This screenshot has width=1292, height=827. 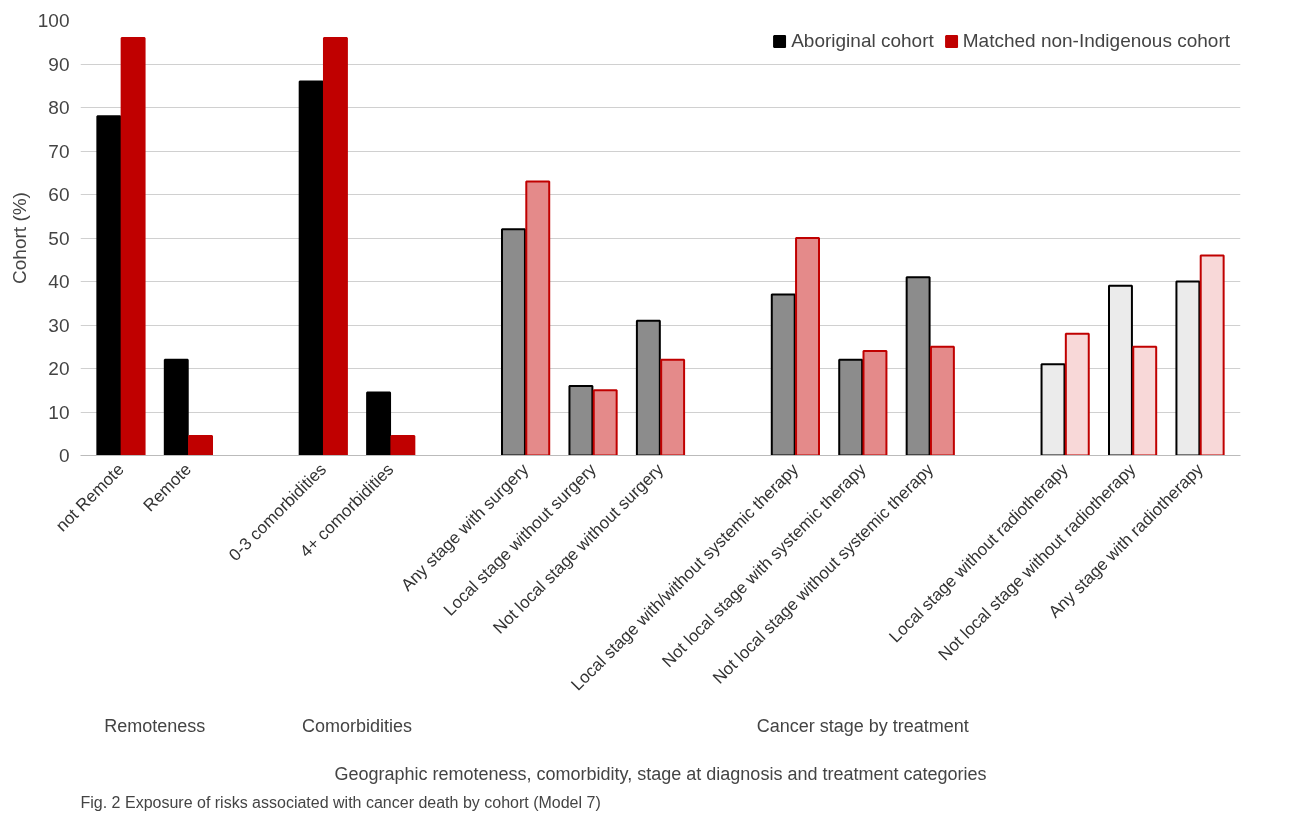 I want to click on y-tick-label: 50, so click(x=59, y=238).